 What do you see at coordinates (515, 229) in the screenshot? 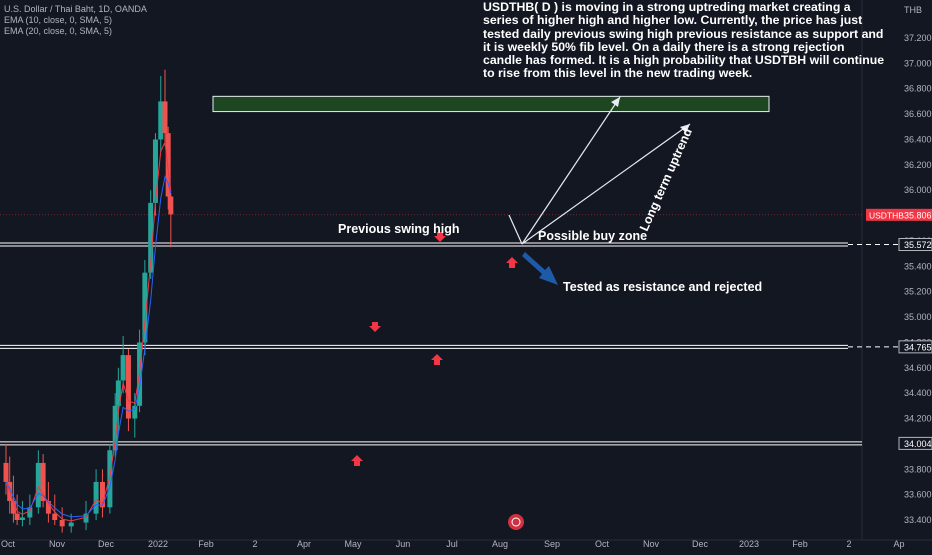
I see `pullback-line` at bounding box center [515, 229].